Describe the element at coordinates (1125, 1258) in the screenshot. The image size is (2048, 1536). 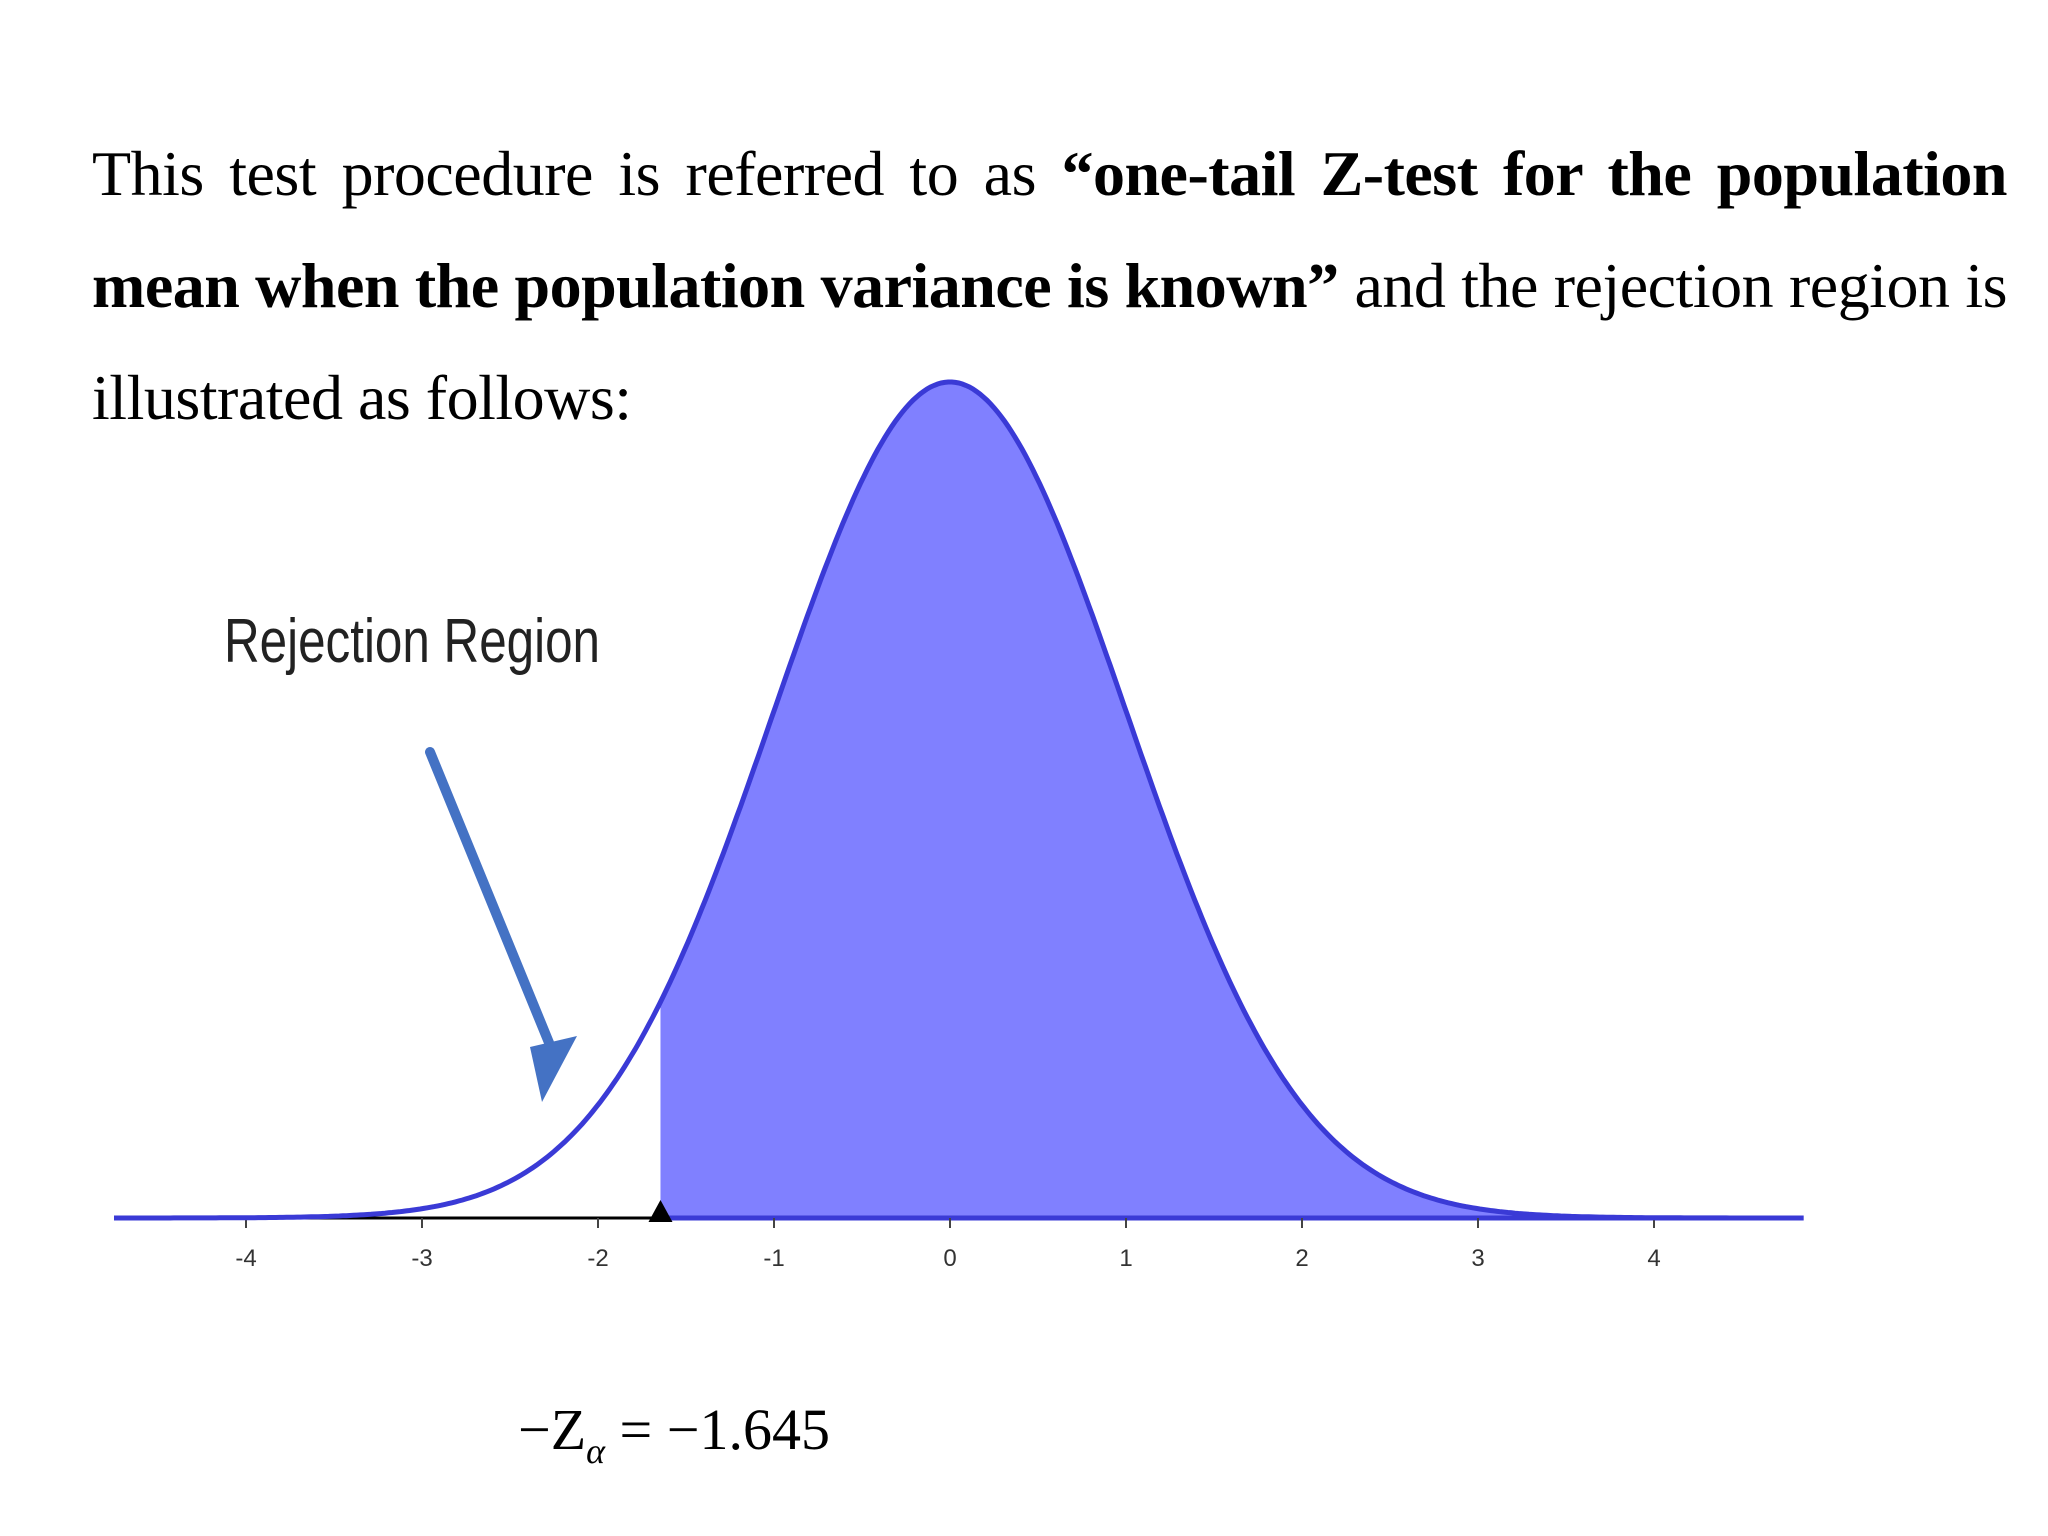
I see `x-tick-label: 1` at that location.